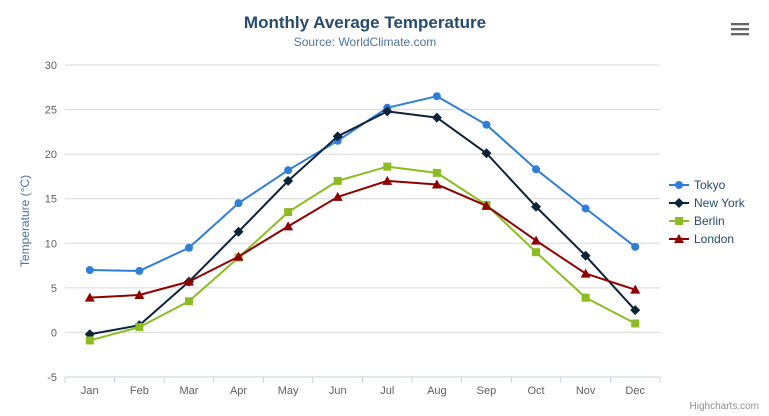 The image size is (769, 416). I want to click on y-axis-tick-label: 25, so click(51, 111).